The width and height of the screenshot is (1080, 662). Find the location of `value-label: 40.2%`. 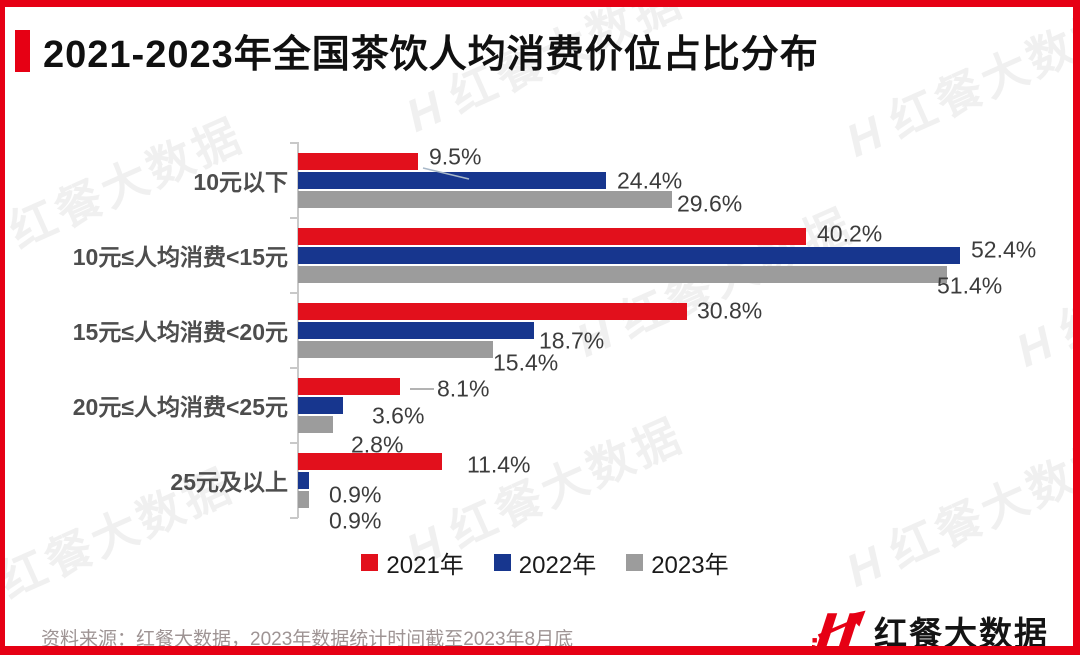

value-label: 40.2% is located at coordinates (850, 233).